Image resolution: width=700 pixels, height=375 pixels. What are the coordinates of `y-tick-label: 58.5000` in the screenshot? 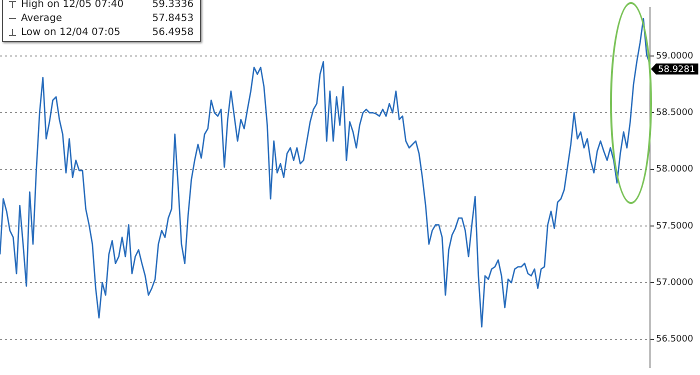 It's located at (675, 113).